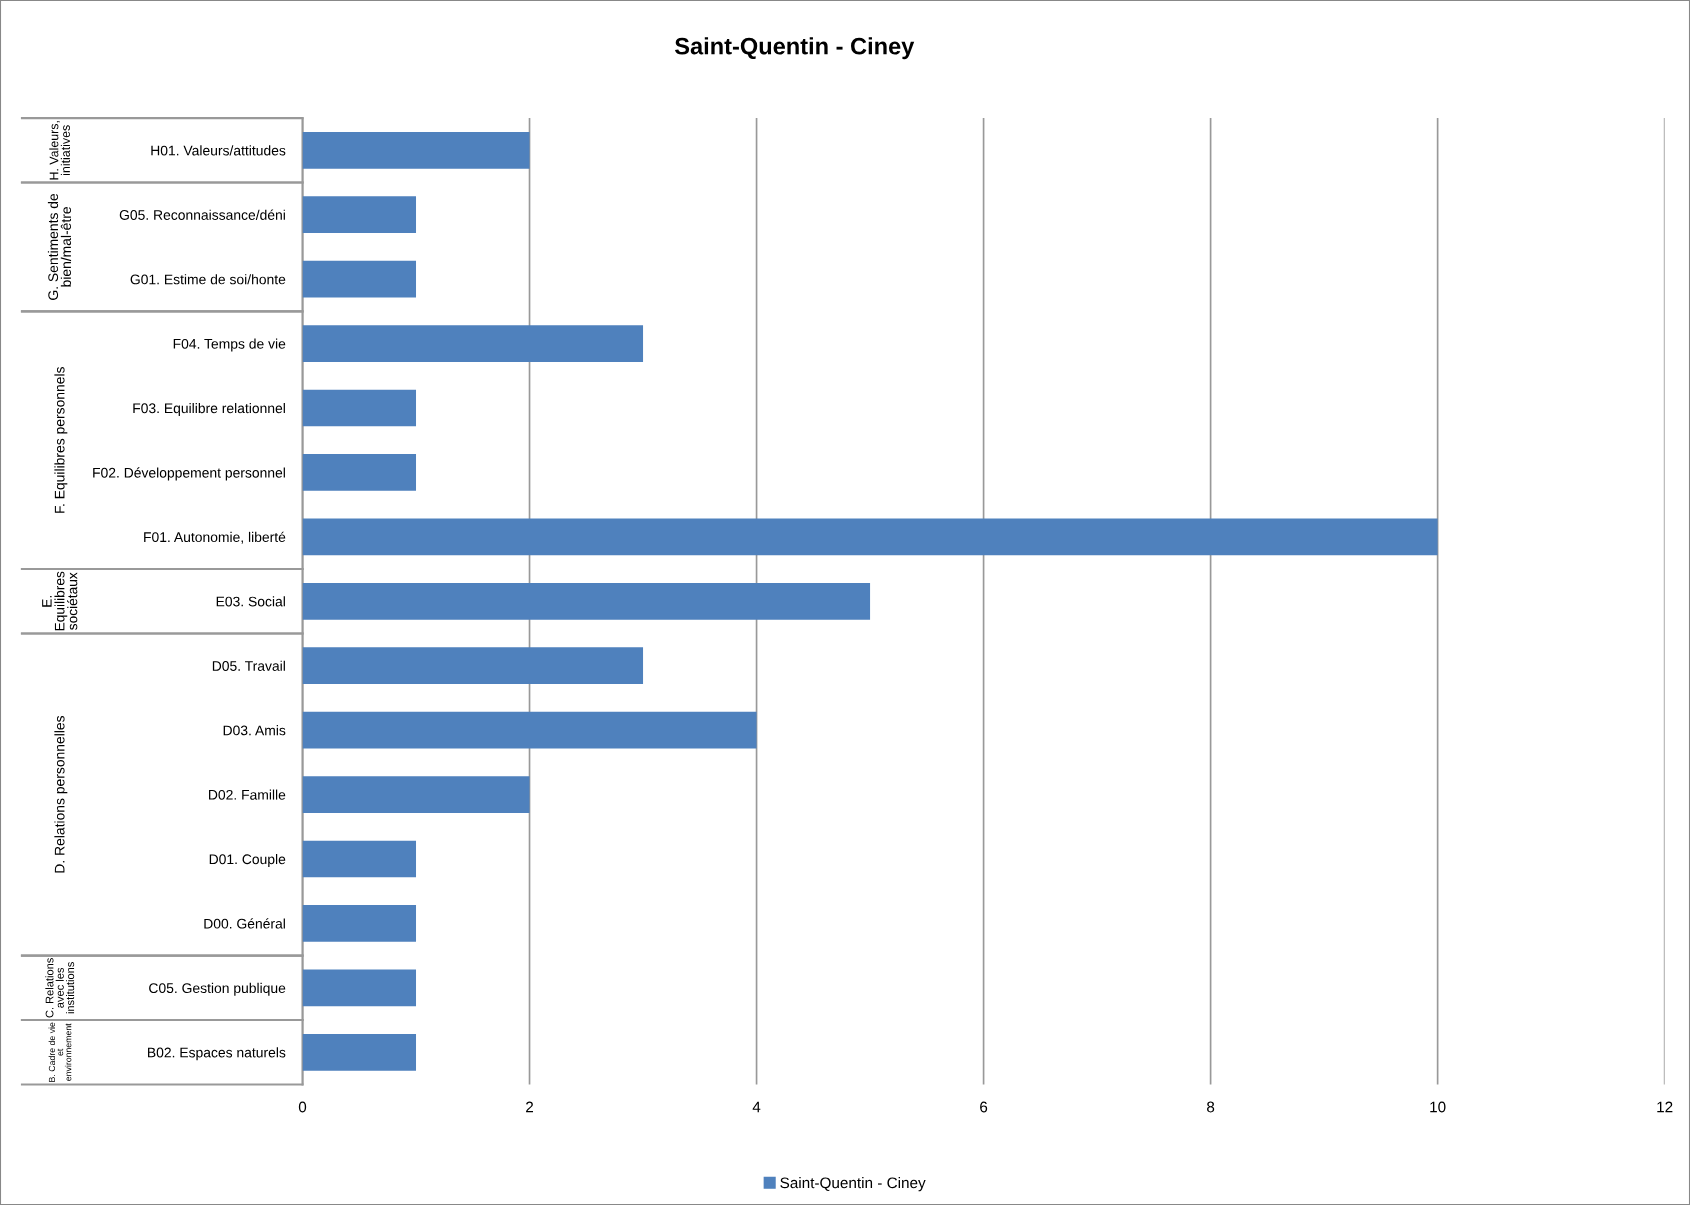 The width and height of the screenshot is (1690, 1205). Describe the element at coordinates (302, 1107) in the screenshot. I see `x-tick-label: 0` at that location.